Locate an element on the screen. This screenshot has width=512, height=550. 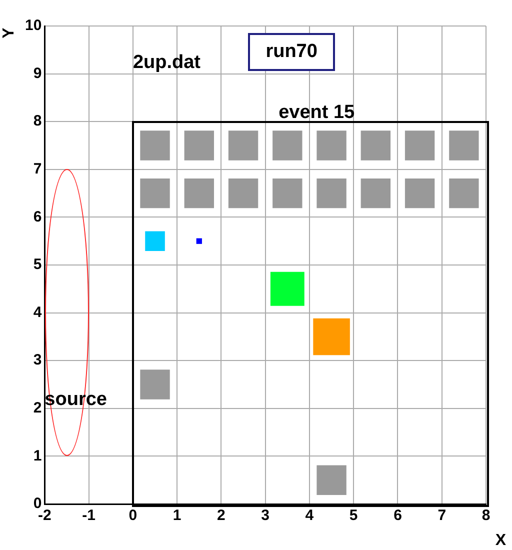
x-tick-label: 2 is located at coordinates (221, 515).